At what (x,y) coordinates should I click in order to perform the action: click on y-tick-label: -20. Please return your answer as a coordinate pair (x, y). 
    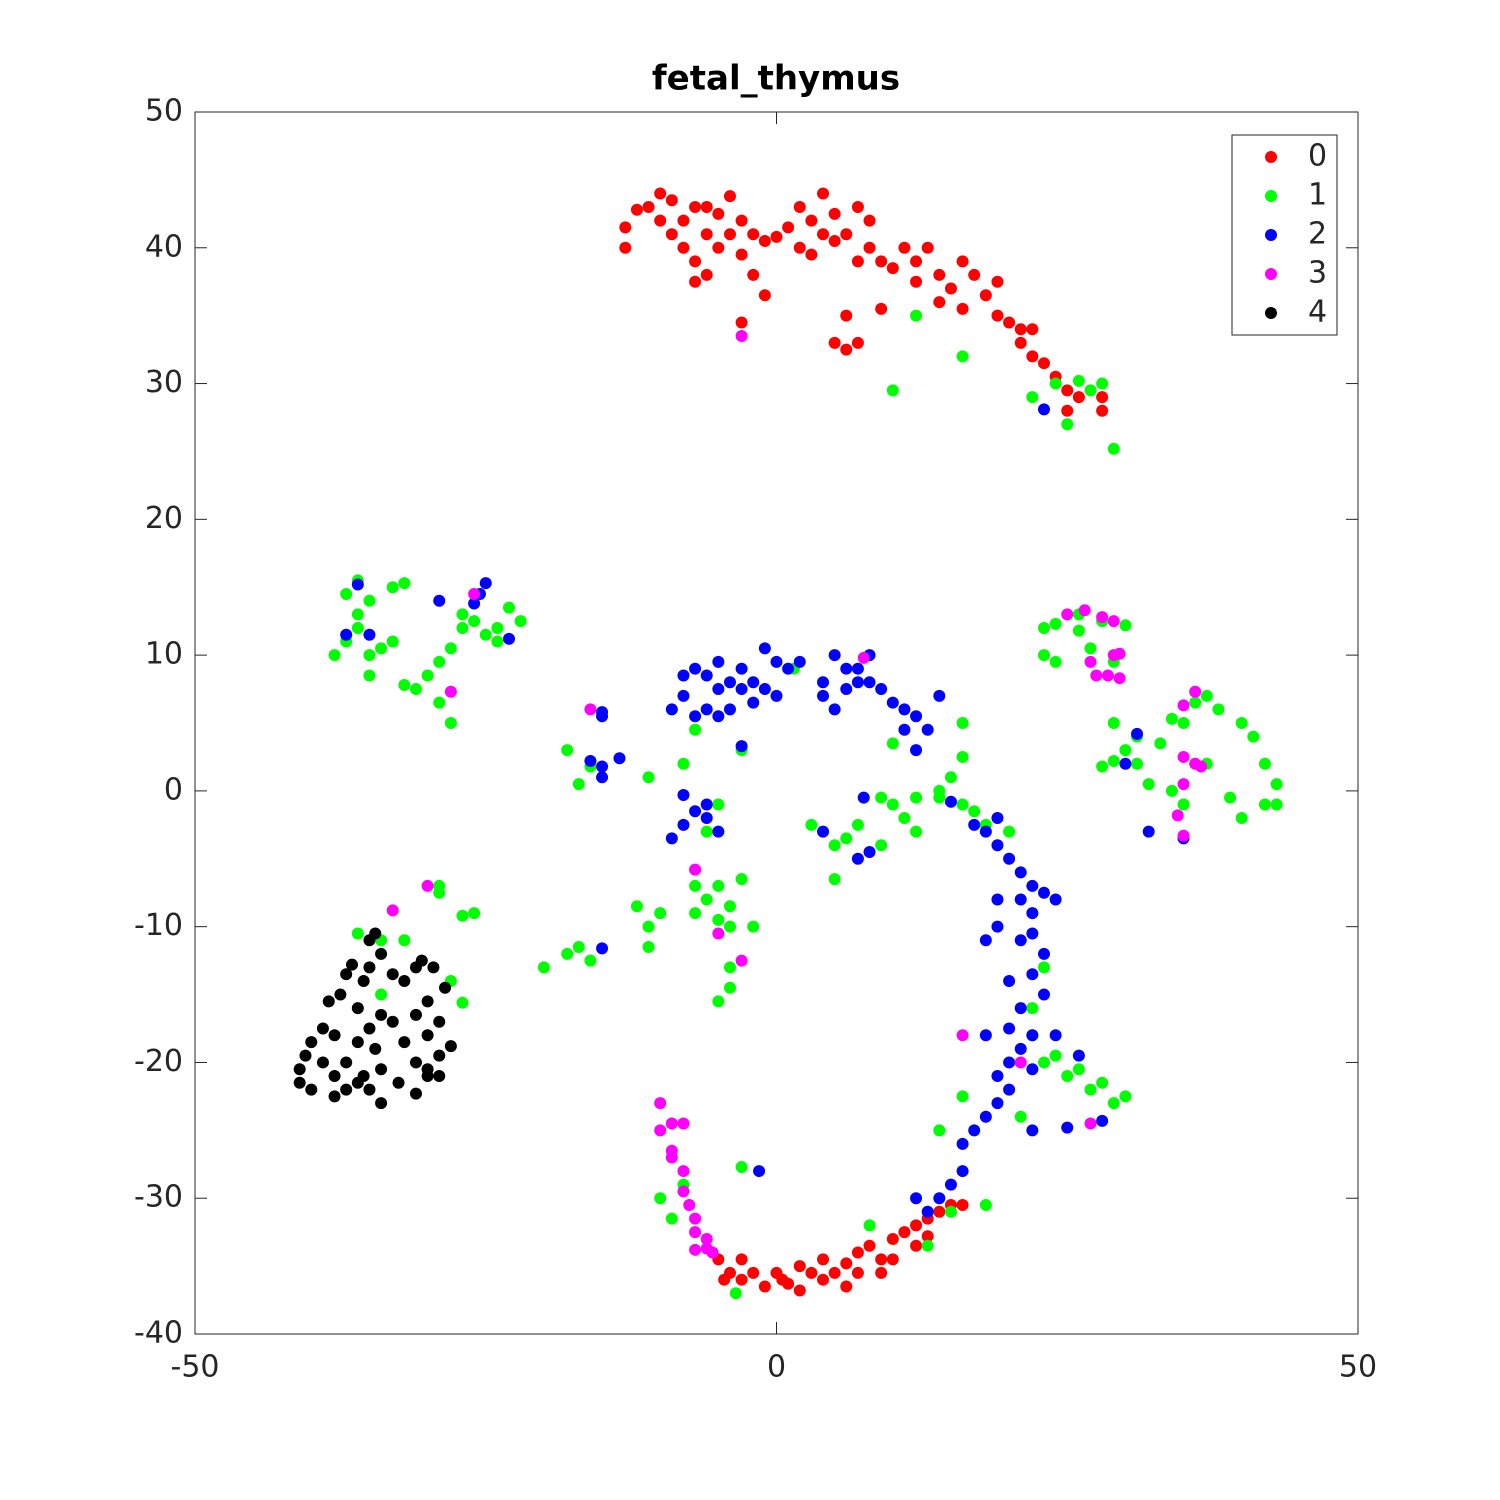
    Looking at the image, I should click on (158, 1061).